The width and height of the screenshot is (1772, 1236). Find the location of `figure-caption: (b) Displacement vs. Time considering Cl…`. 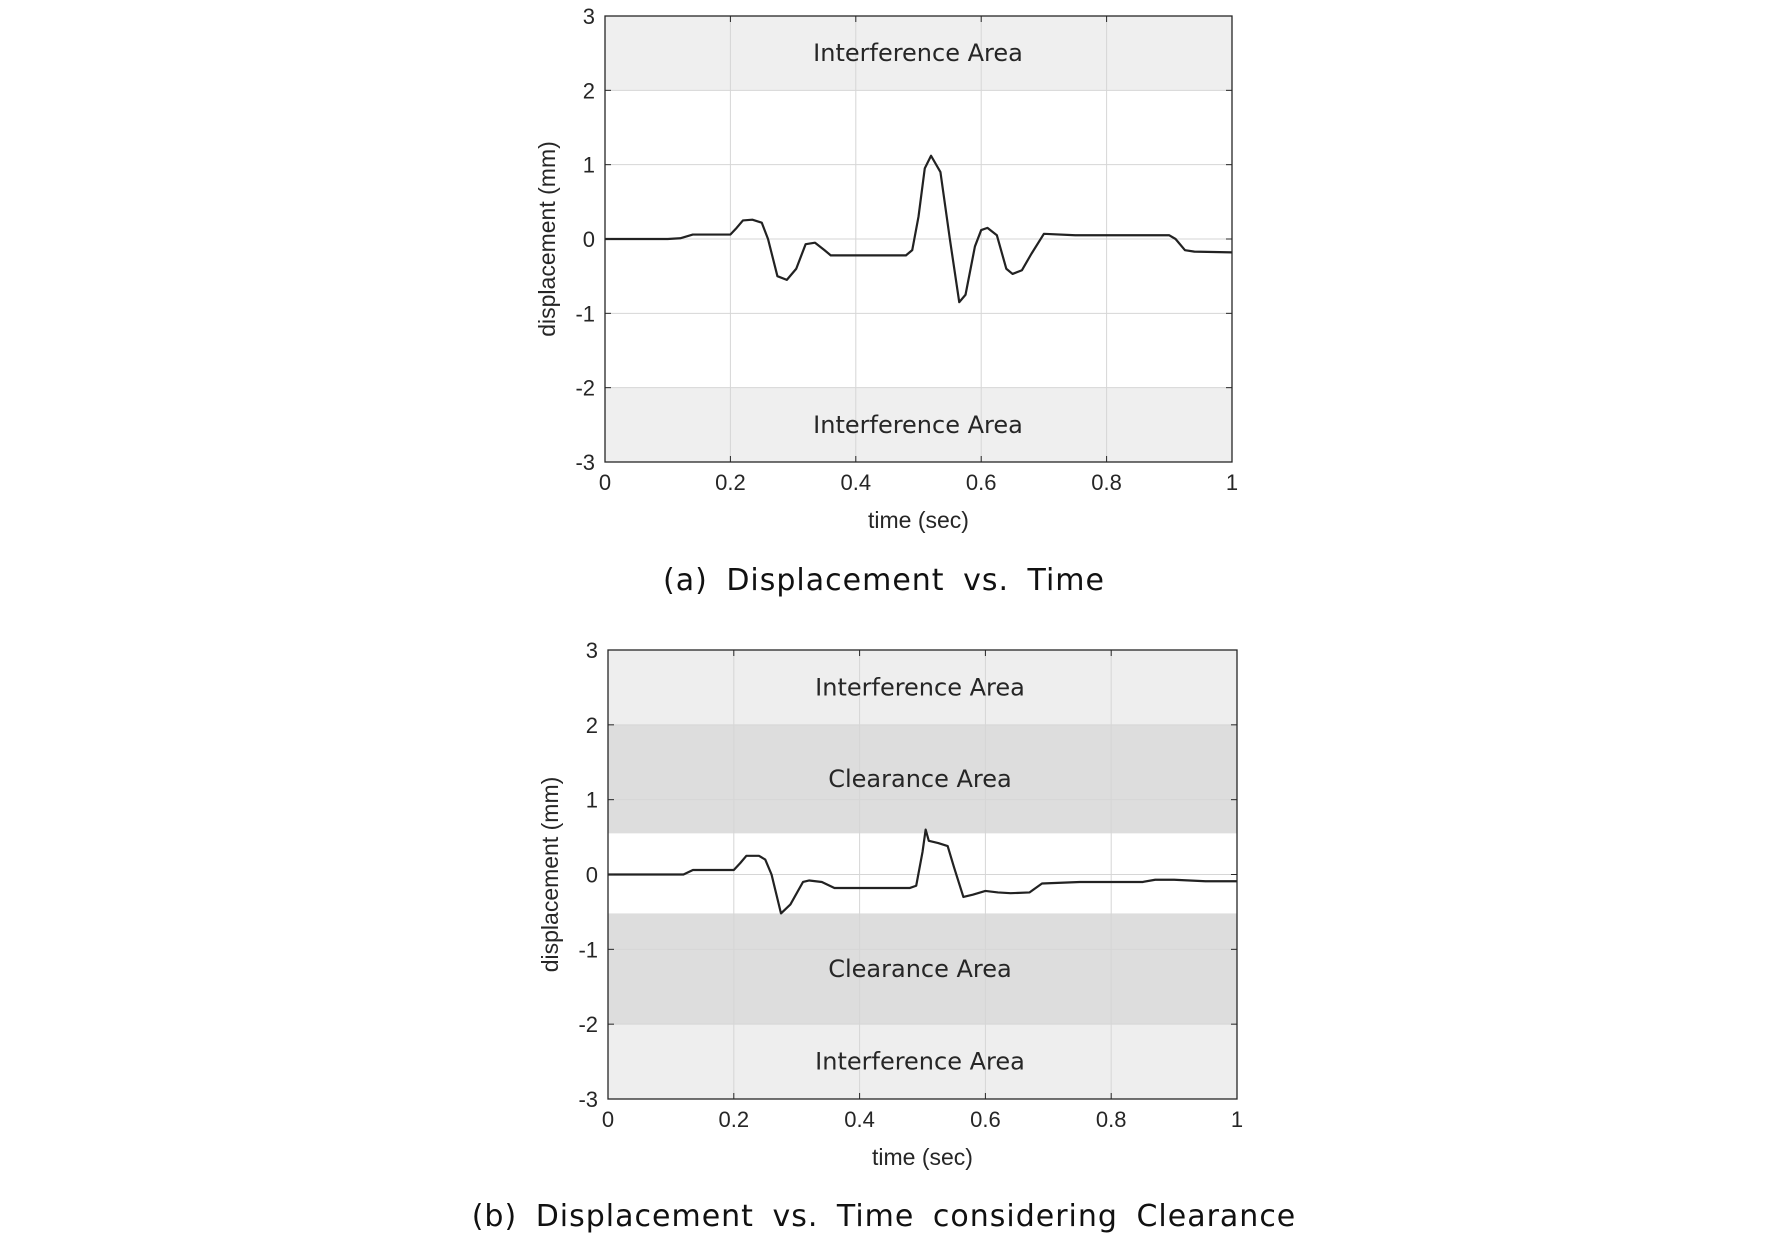

figure-caption: (b) Displacement vs. Time considering Cl… is located at coordinates (884, 1216).